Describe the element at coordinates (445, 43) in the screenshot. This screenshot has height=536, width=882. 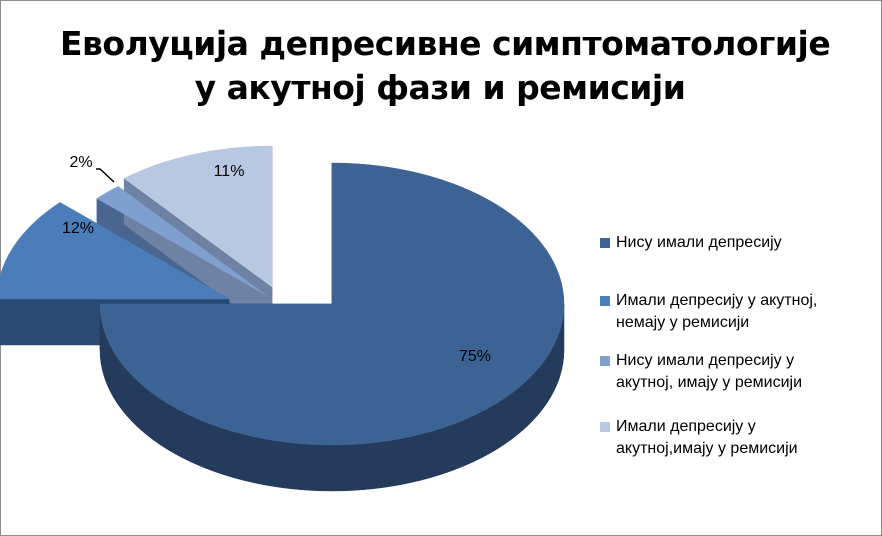
I see `chart-title-line-1: Еволуција депресивне симптоматологије` at that location.